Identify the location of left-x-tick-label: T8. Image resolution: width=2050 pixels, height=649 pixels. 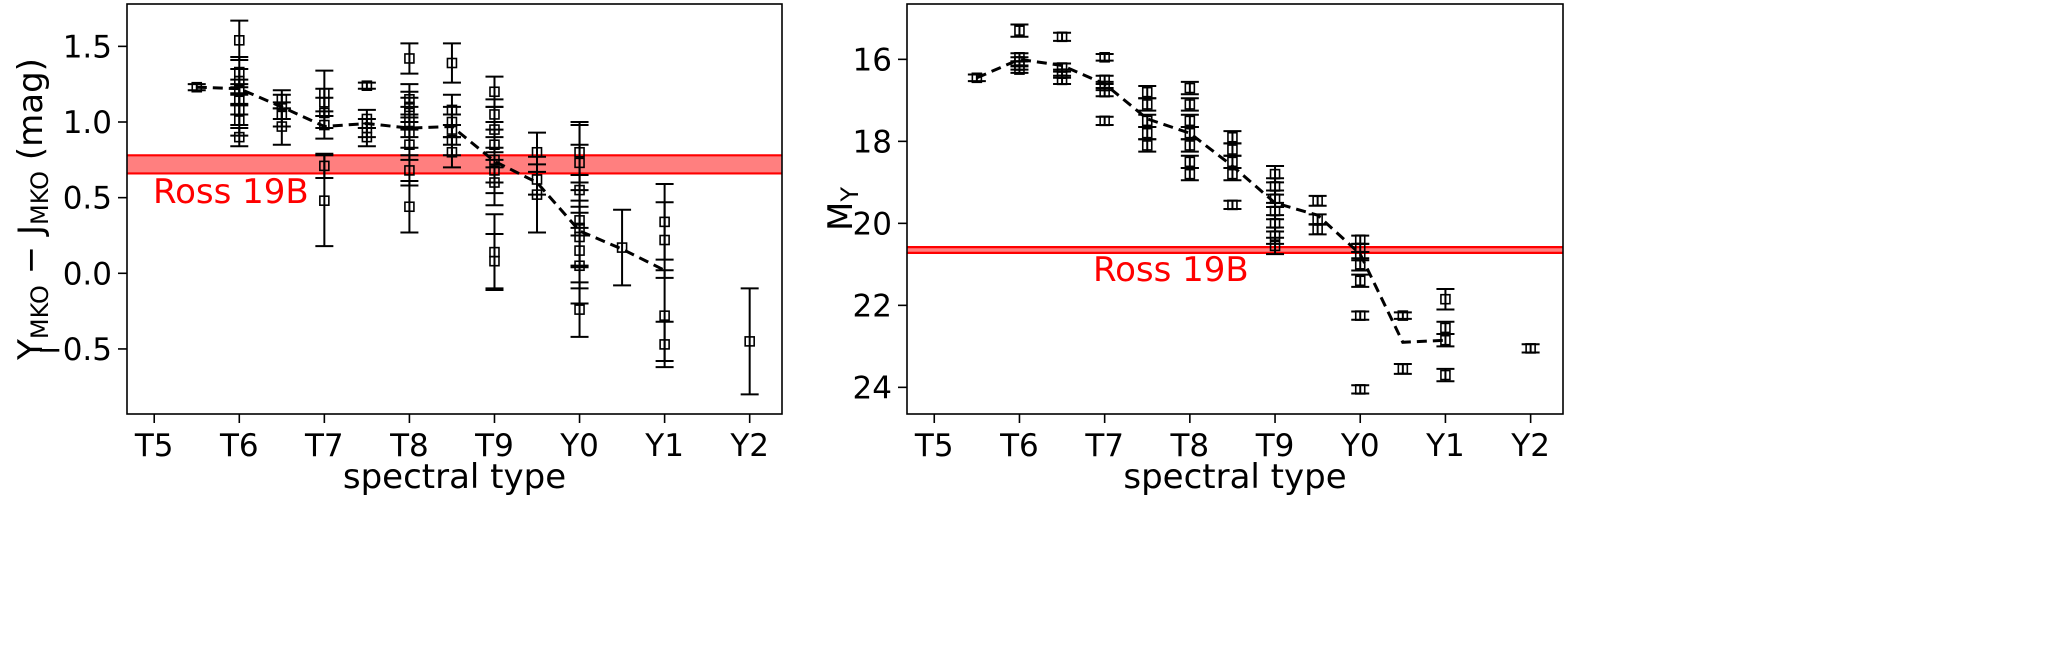
(409, 446).